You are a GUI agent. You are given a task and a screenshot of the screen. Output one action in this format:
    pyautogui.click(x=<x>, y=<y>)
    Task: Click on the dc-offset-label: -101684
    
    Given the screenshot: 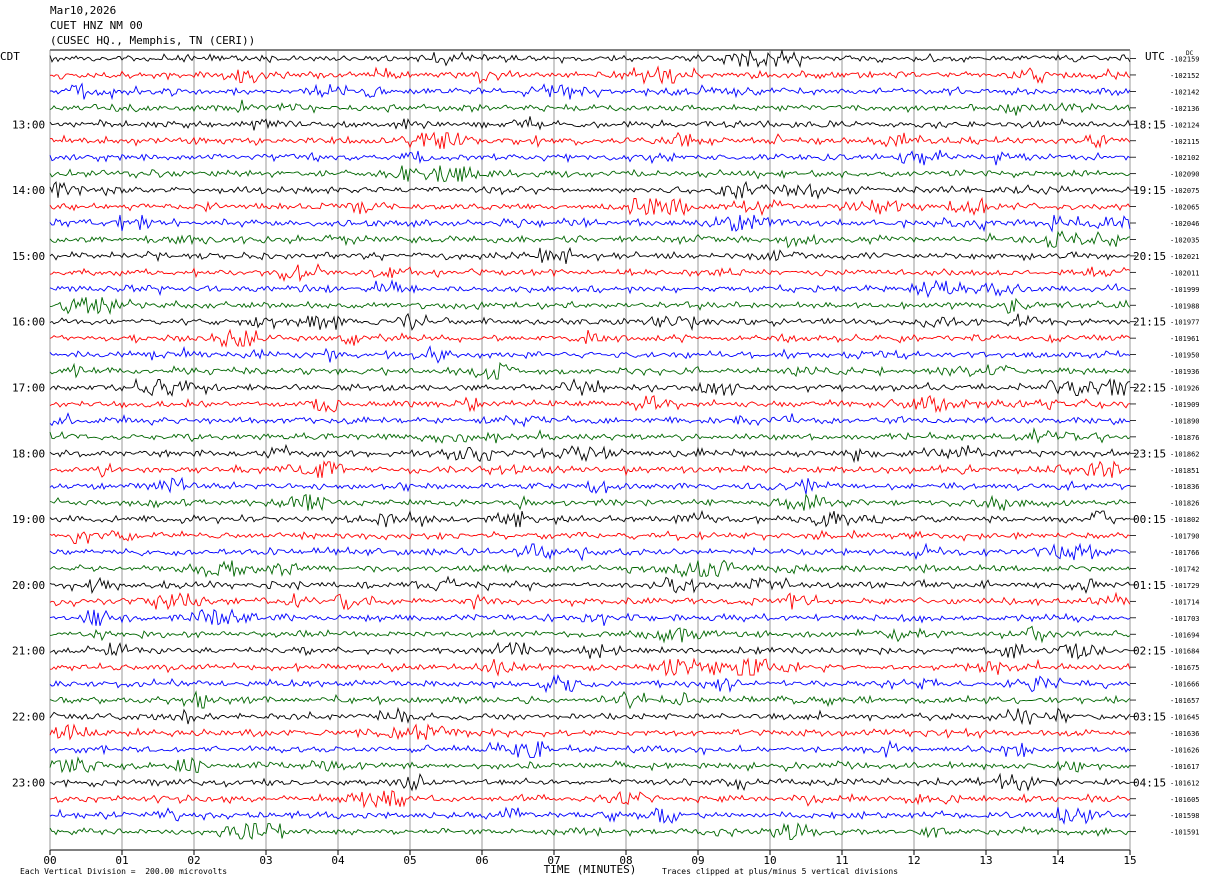 What is the action you would take?
    pyautogui.click(x=1185, y=652)
    